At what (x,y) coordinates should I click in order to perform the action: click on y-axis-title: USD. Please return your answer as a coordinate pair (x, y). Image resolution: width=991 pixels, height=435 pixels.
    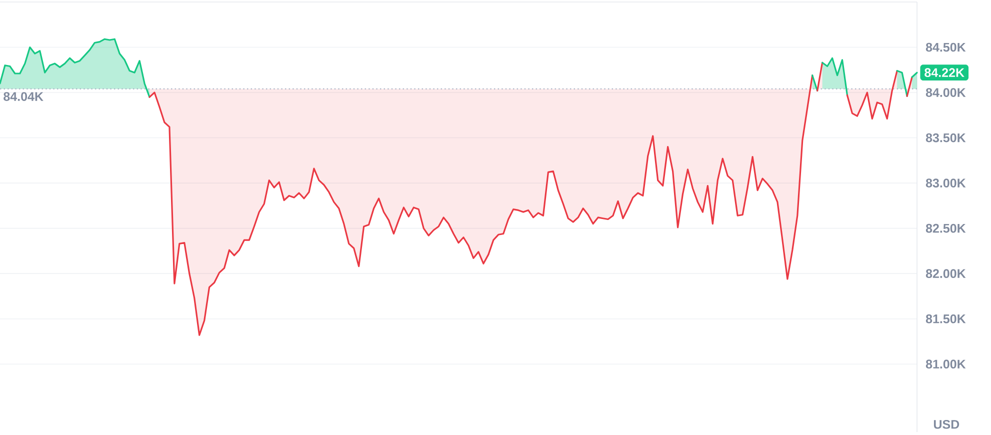
    Looking at the image, I should click on (947, 424).